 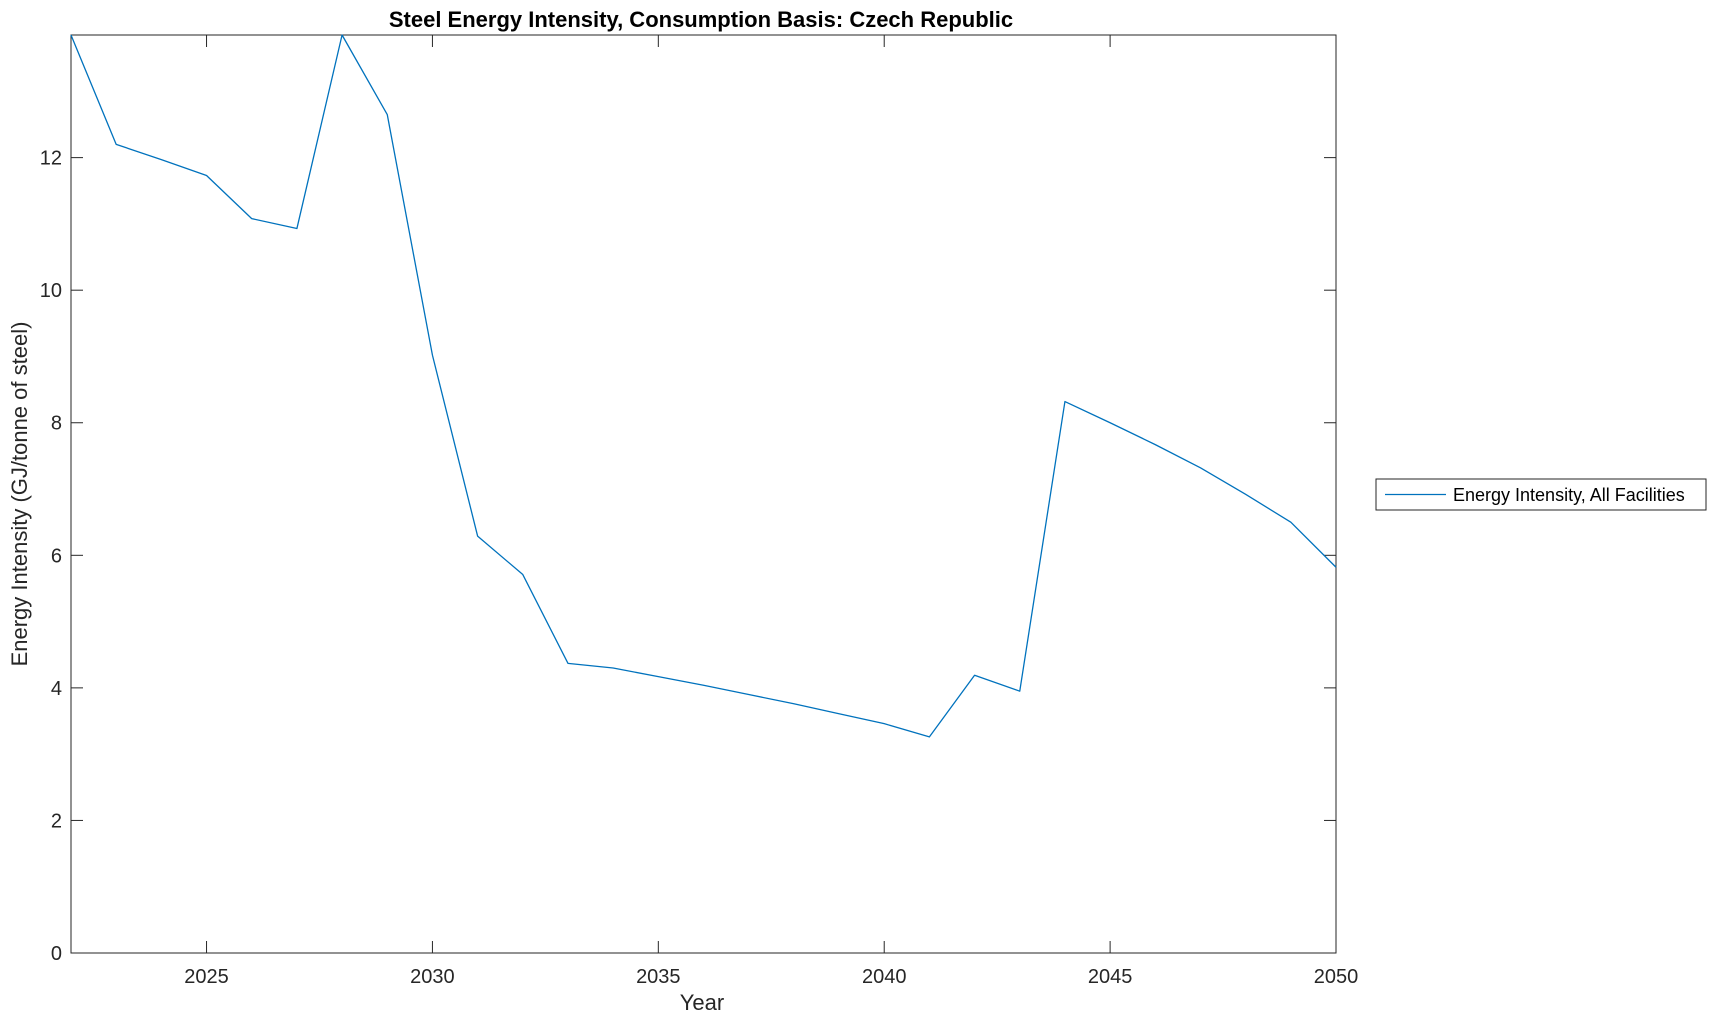 I want to click on y-tick-label: 12, so click(x=51, y=159).